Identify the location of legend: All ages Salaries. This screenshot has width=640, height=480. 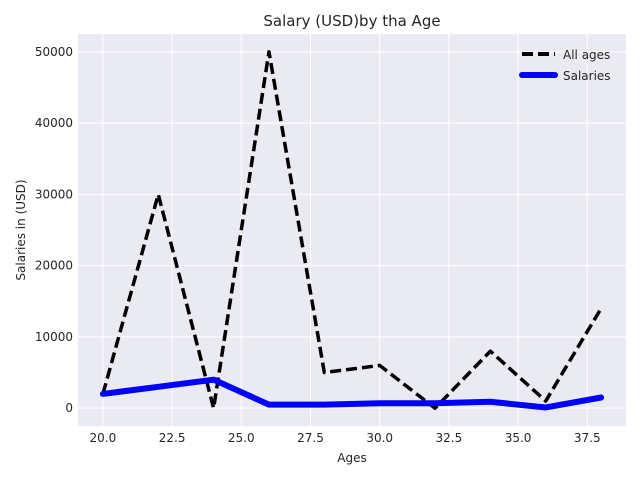
(565, 65).